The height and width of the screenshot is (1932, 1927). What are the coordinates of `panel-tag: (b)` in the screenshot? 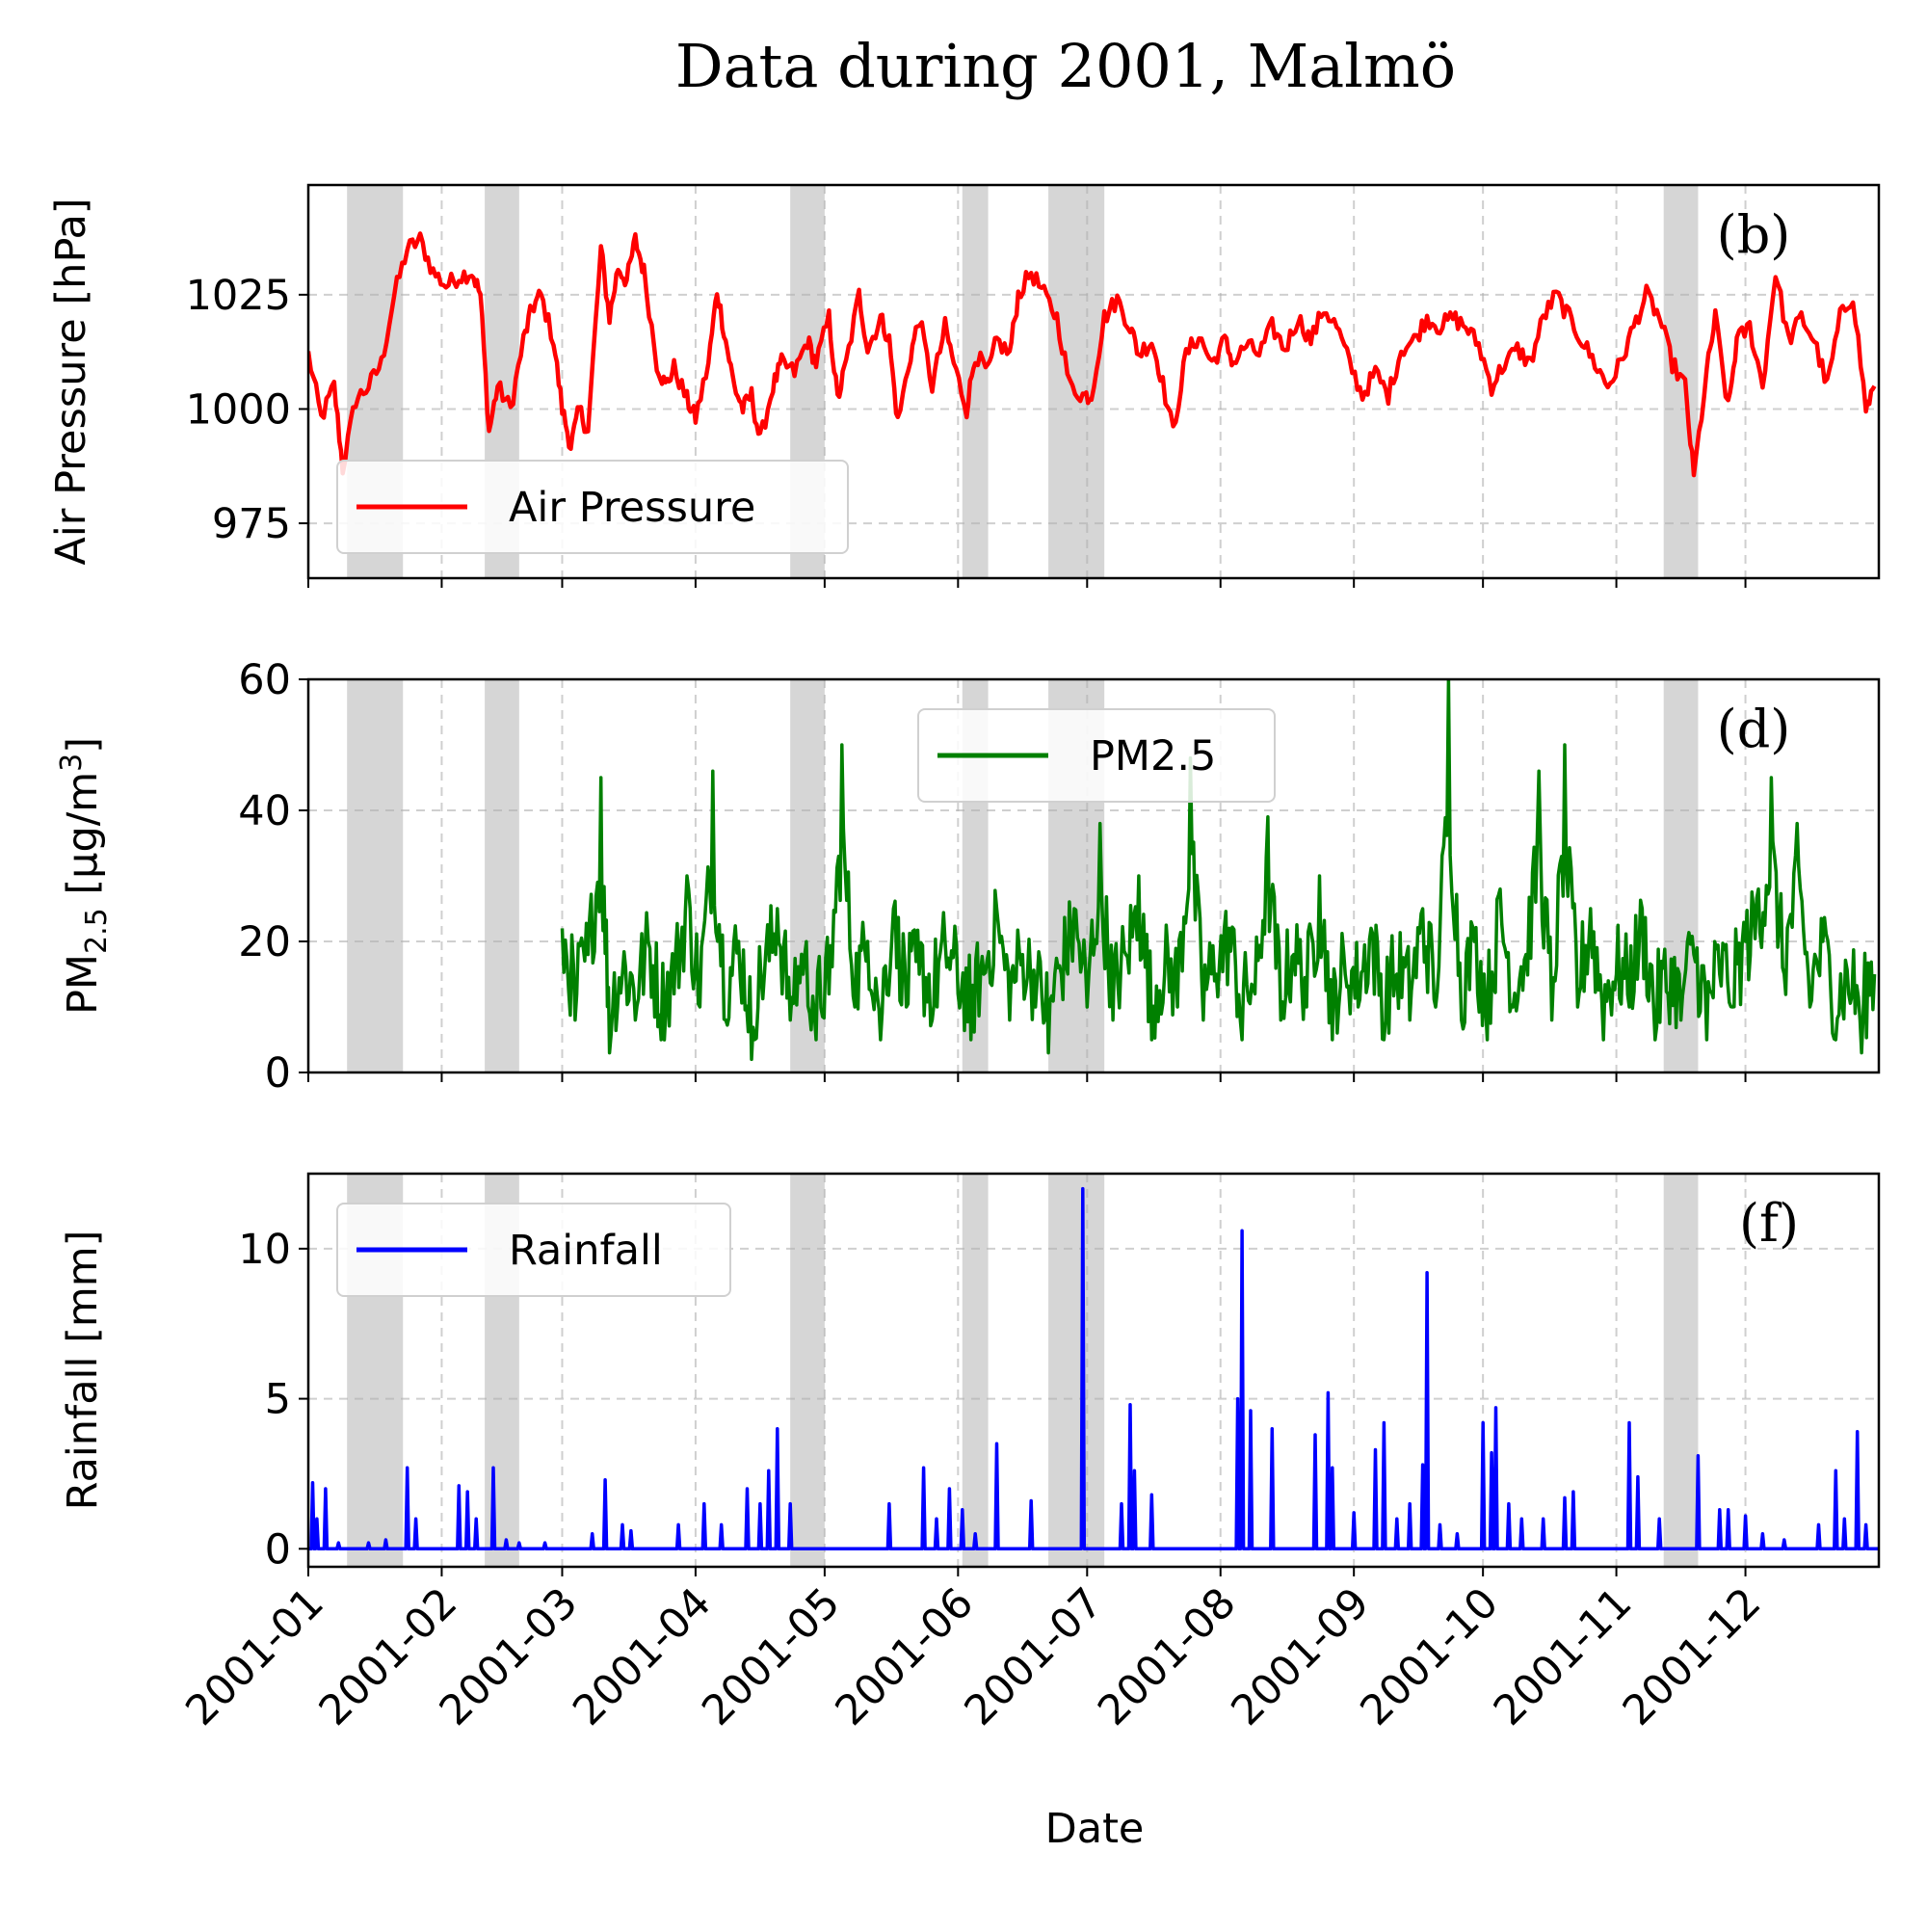 It's located at (1754, 234).